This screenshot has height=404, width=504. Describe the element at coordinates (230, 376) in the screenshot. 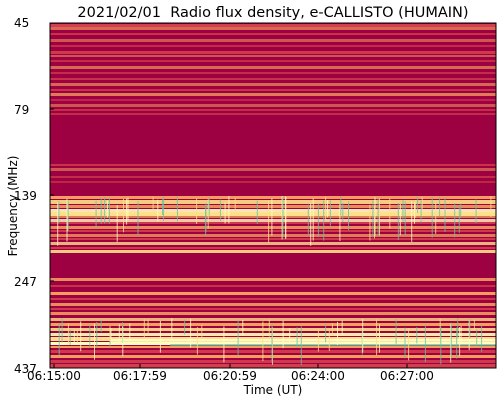

I see `x-tick-label: 06:20:59` at that location.